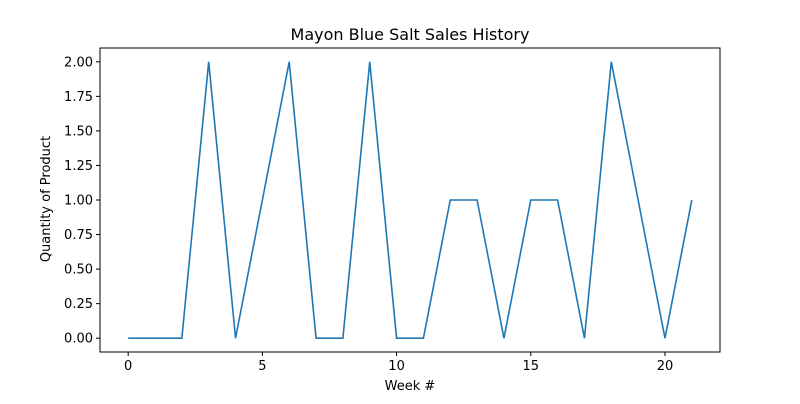  What do you see at coordinates (665, 366) in the screenshot?
I see `x-tick-label: 20` at bounding box center [665, 366].